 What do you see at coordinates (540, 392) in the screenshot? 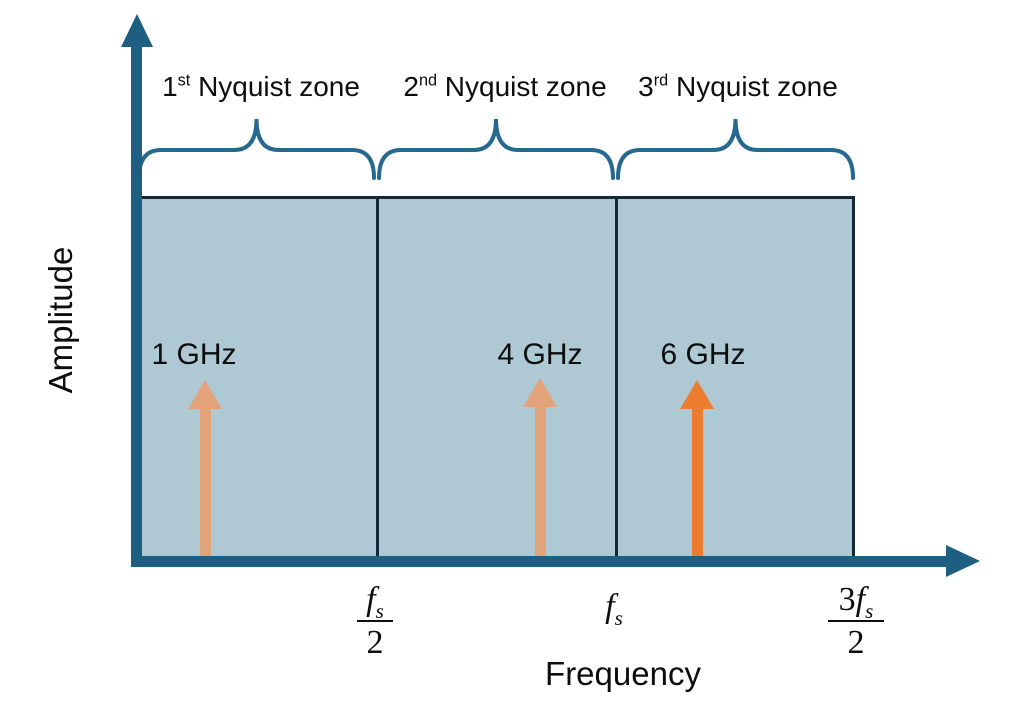
I see `signal-arrowhead-4ghz-icon` at bounding box center [540, 392].